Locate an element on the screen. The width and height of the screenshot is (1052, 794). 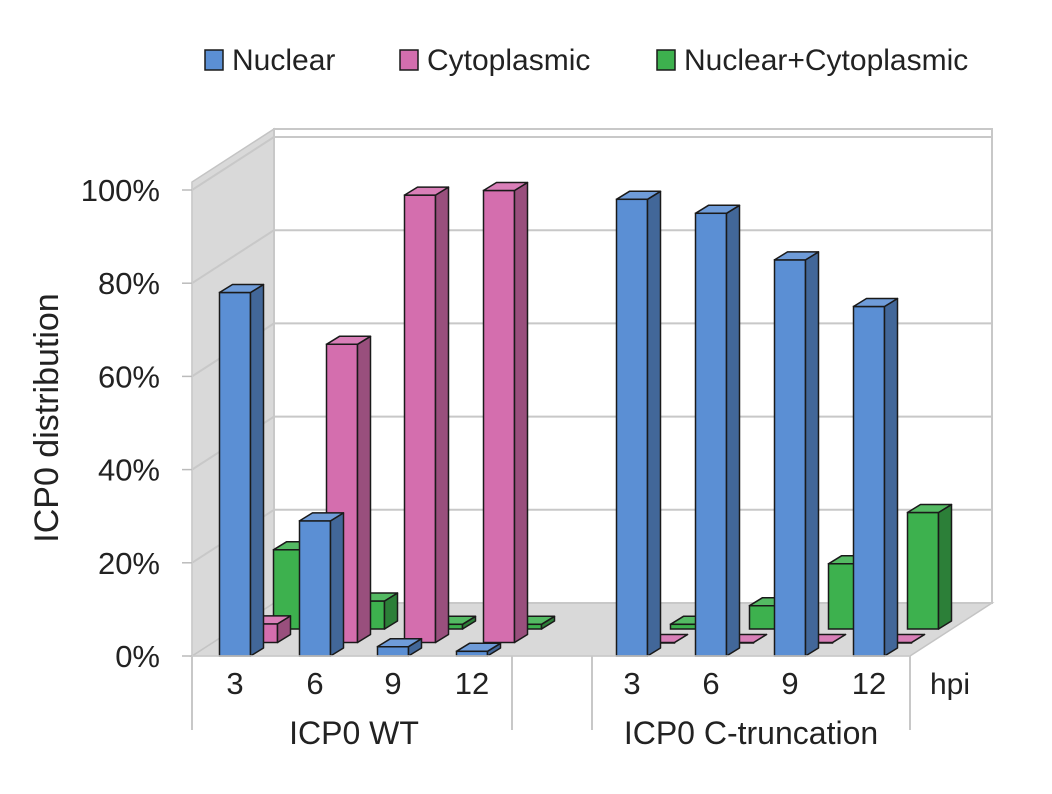
y-tick-label: 100% is located at coordinates (120, 190).